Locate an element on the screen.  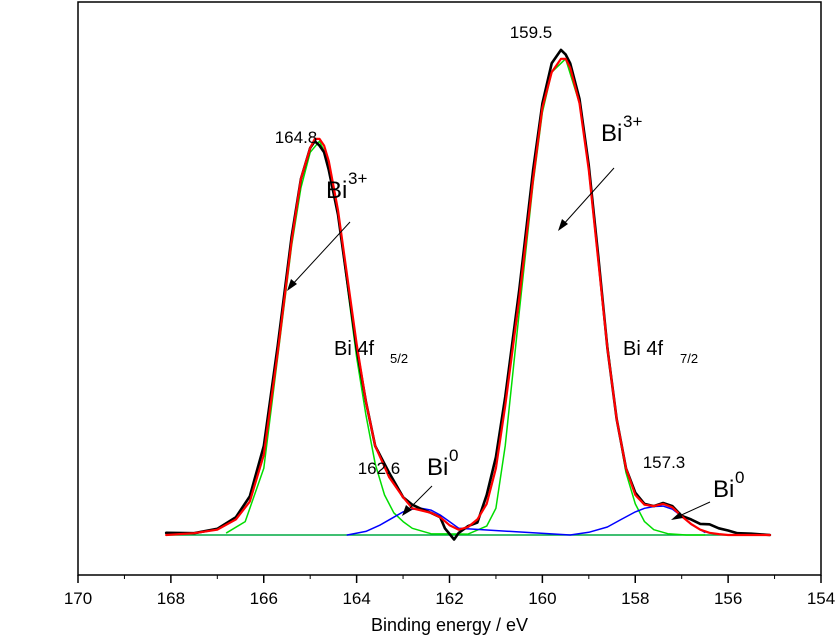
svg-text: 7/2 is located at coordinates (689, 358).